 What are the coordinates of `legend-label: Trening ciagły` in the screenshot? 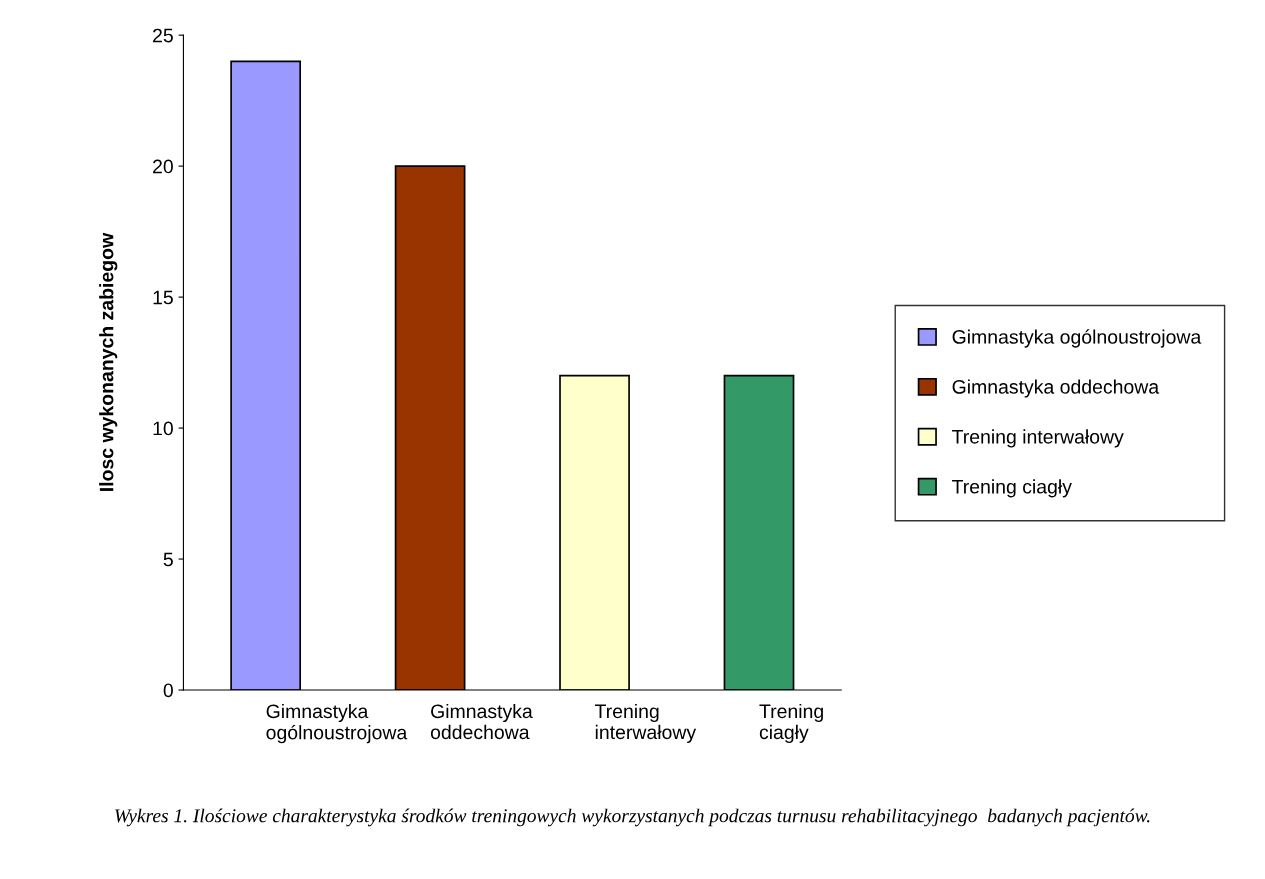 It's located at (1012, 488).